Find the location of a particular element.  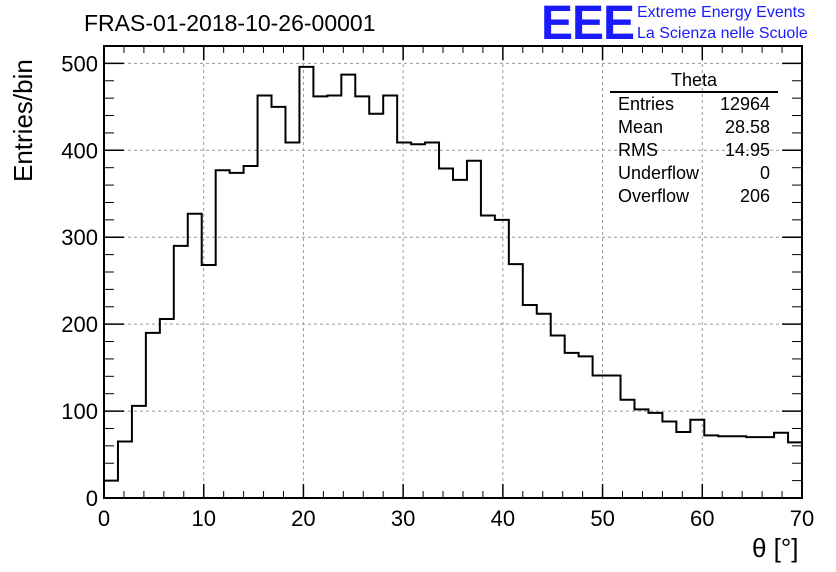

x-tick-label: 30 is located at coordinates (403, 518).